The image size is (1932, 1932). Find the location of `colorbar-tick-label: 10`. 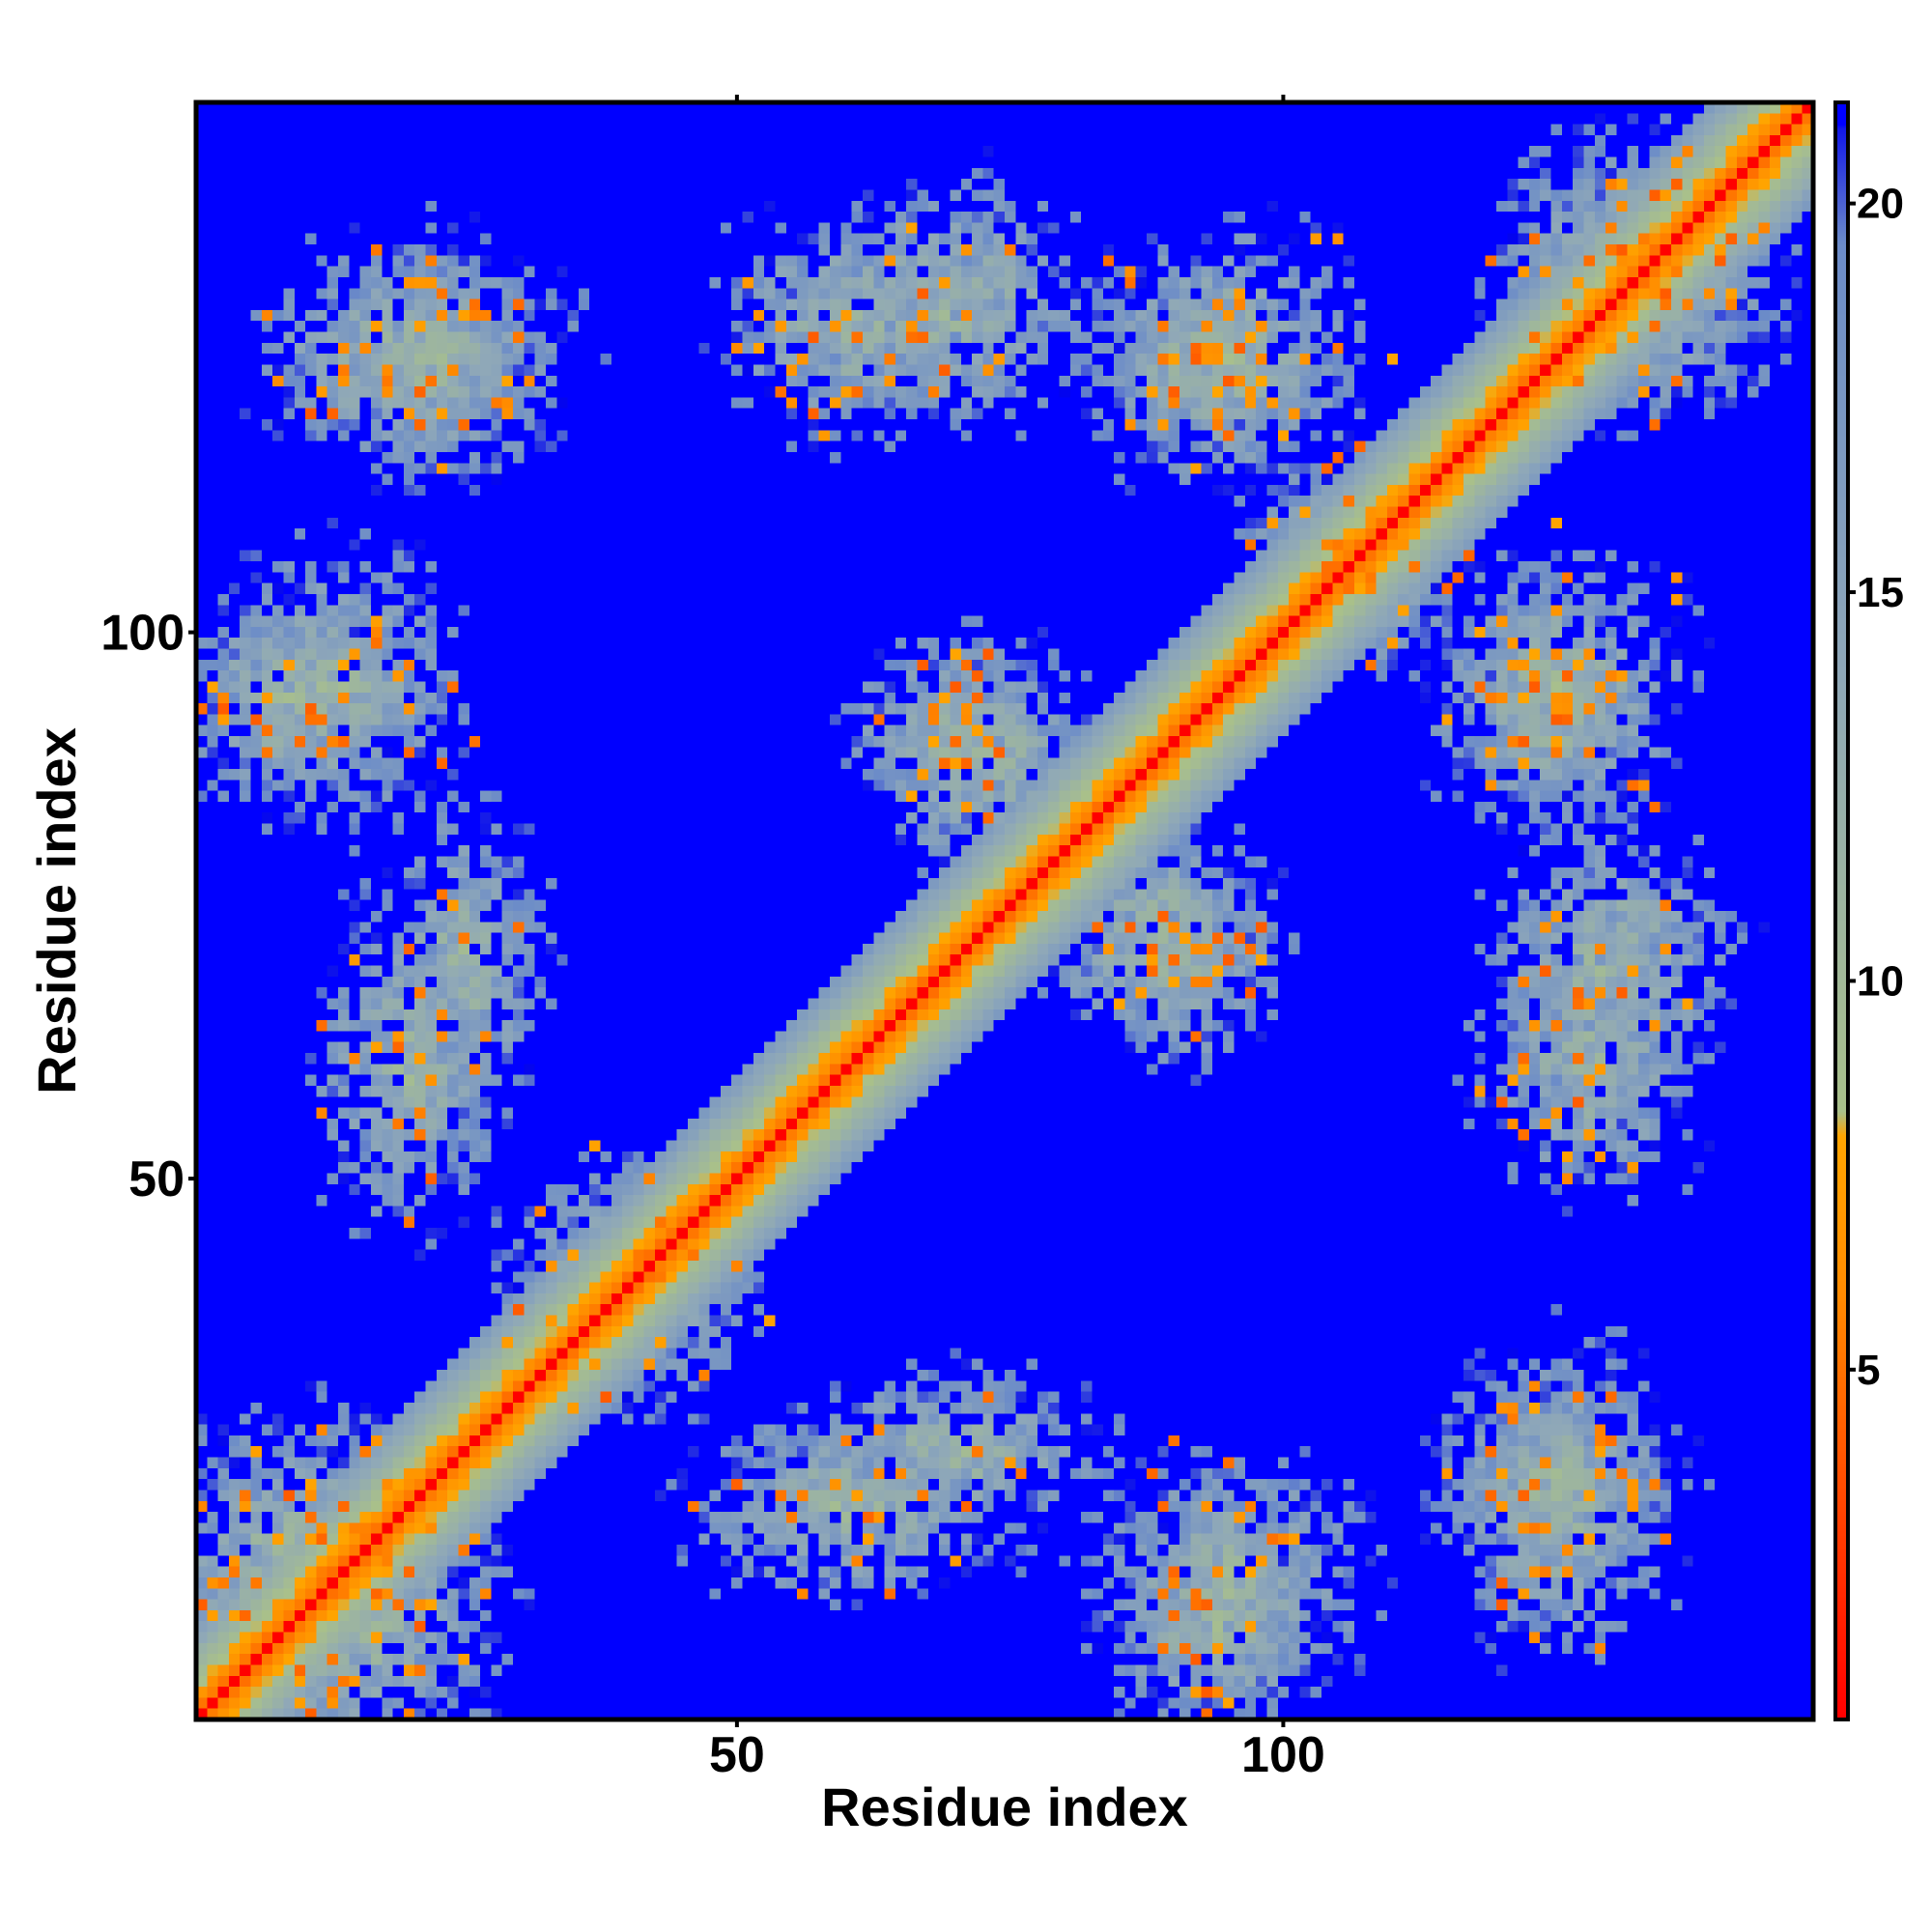

colorbar-tick-label: 10 is located at coordinates (1880, 981).